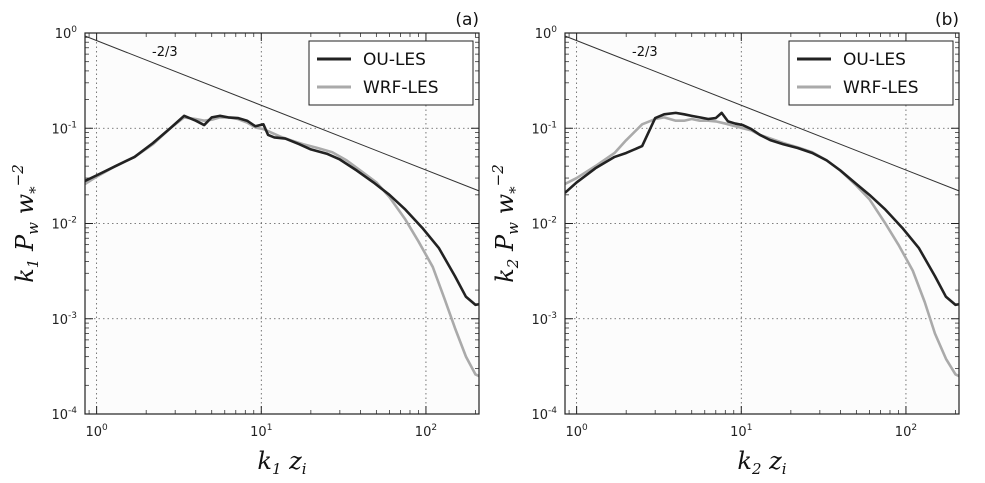 Image resolution: width=985 pixels, height=483 pixels. What do you see at coordinates (761, 462) in the screenshot?
I see `x-axis-label: k2 zi` at bounding box center [761, 462].